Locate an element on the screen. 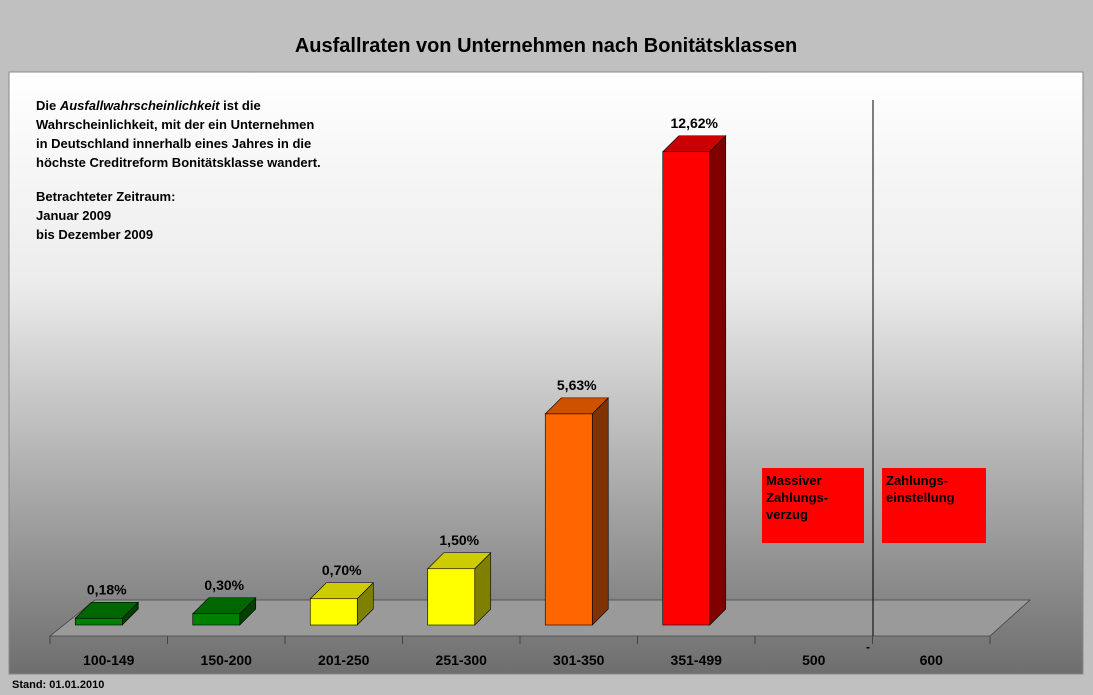  data-label: 5,63% is located at coordinates (577, 385).